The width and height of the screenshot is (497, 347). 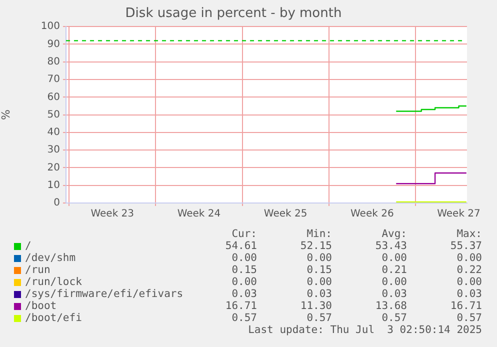 What do you see at coordinates (53, 282) in the screenshot?
I see `legend-label: /run/lock` at bounding box center [53, 282].